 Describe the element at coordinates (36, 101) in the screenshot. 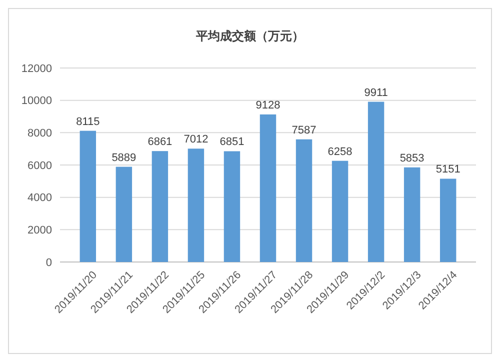

I see `y-tick-label: 10000` at that location.